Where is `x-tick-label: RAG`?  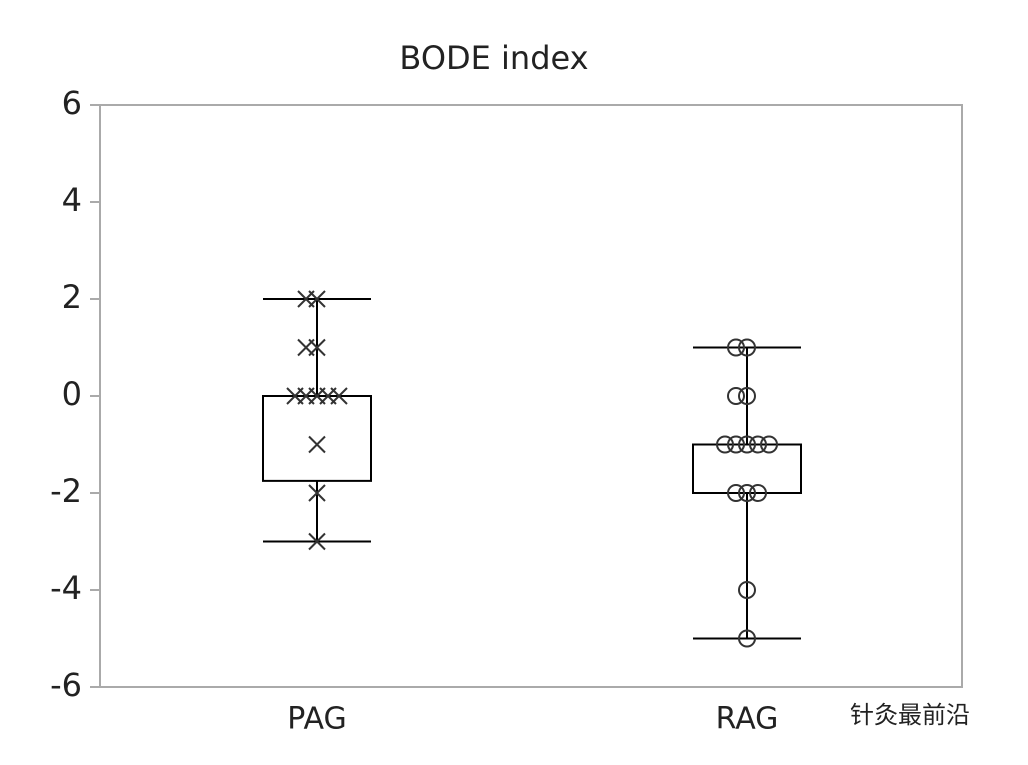 x-tick-label: RAG is located at coordinates (747, 719).